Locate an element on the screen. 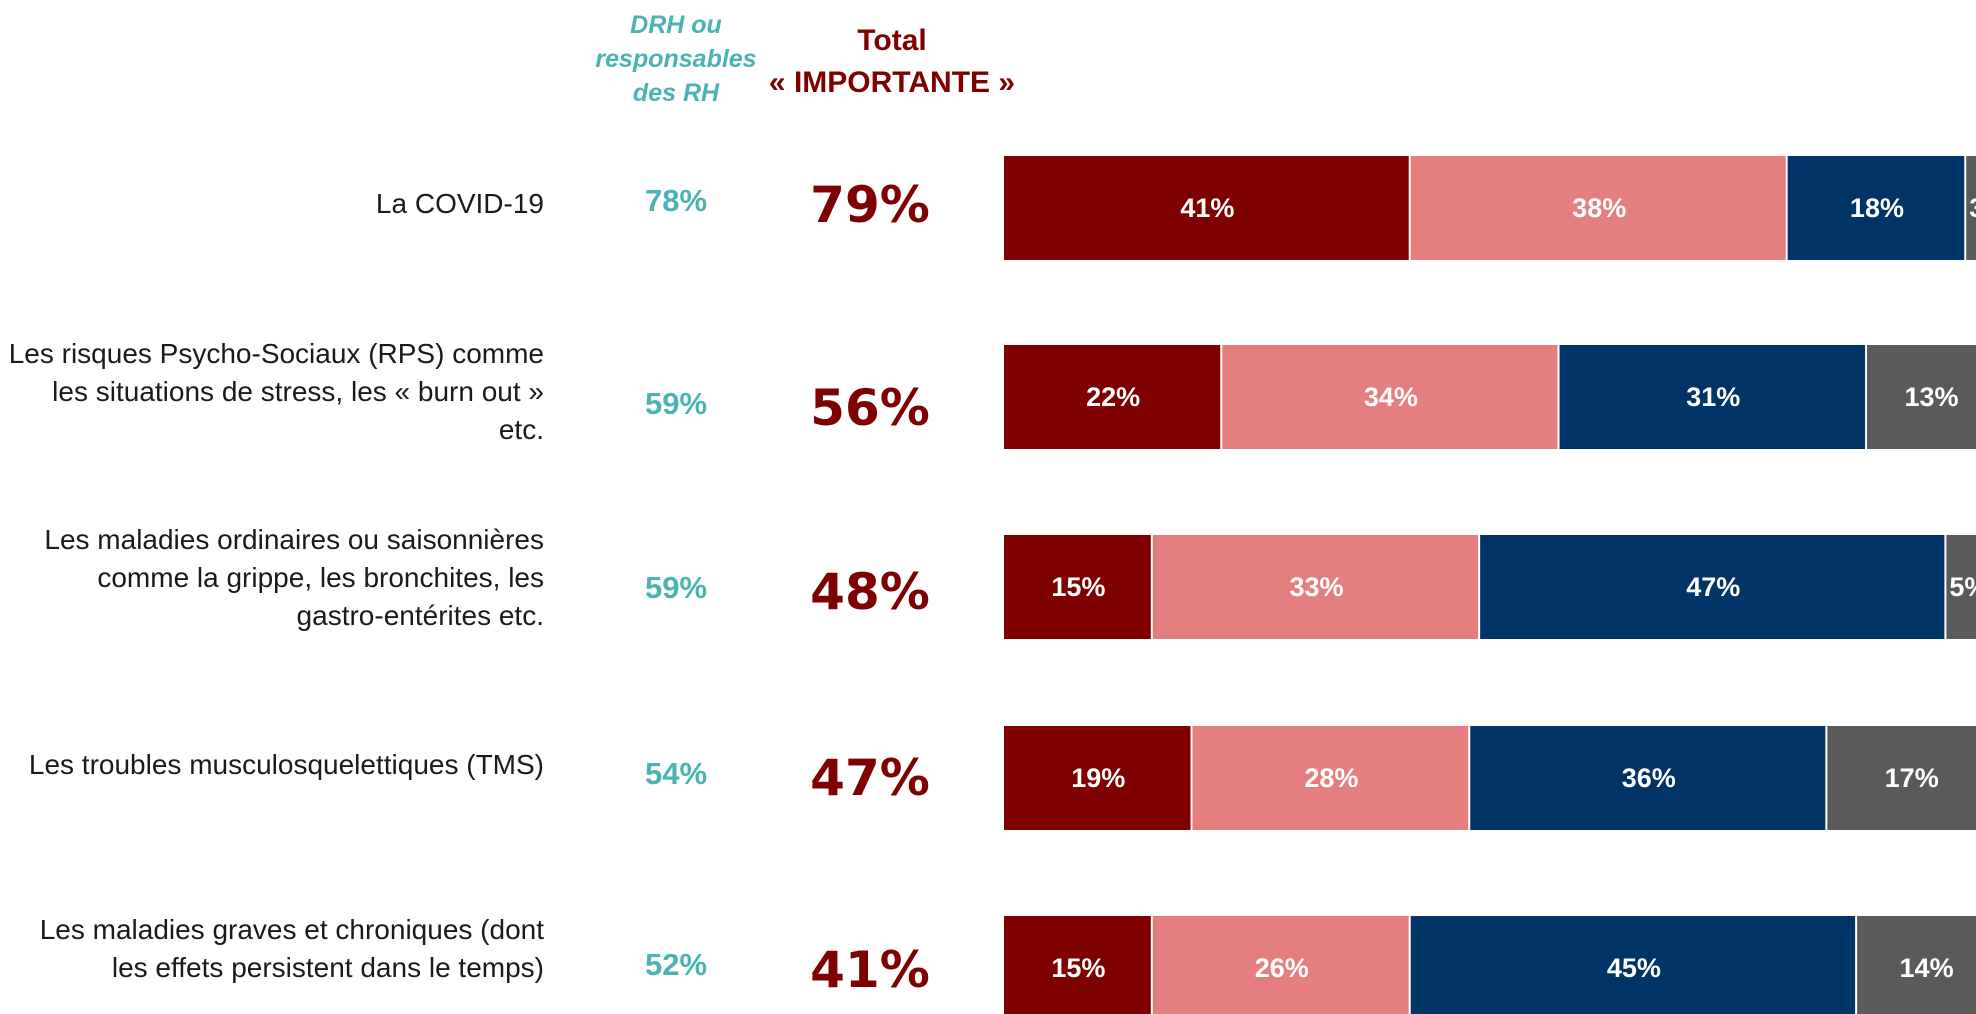  category-label: Les troubles musculosquelettiques (TMS) is located at coordinates (272, 765).